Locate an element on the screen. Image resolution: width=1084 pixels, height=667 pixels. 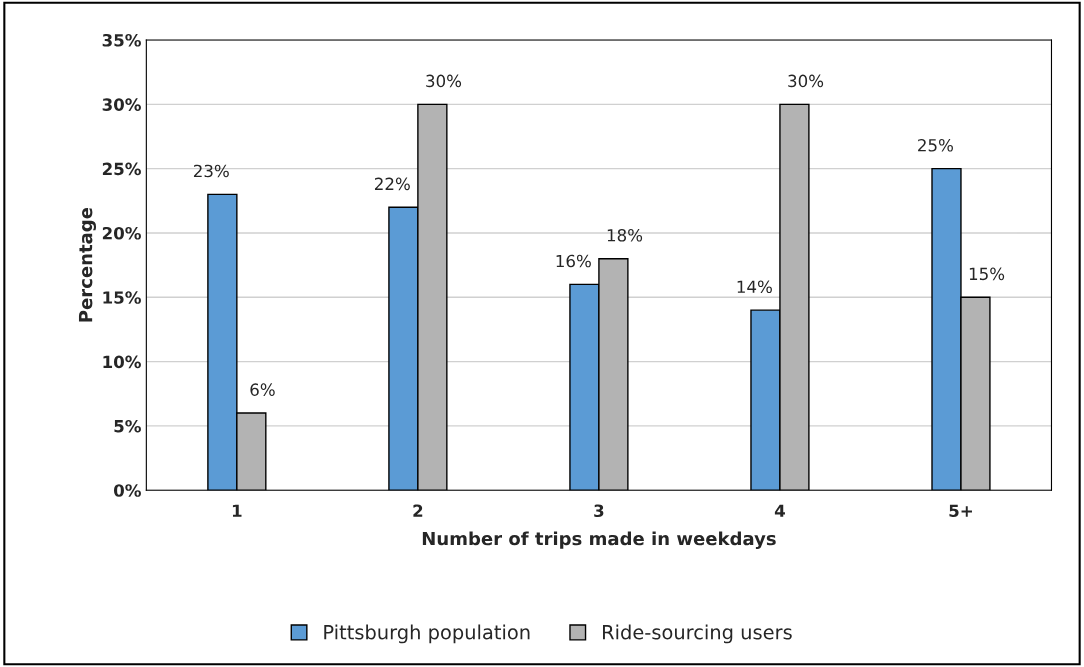
y-tick-label: 25% is located at coordinates (121, 169).